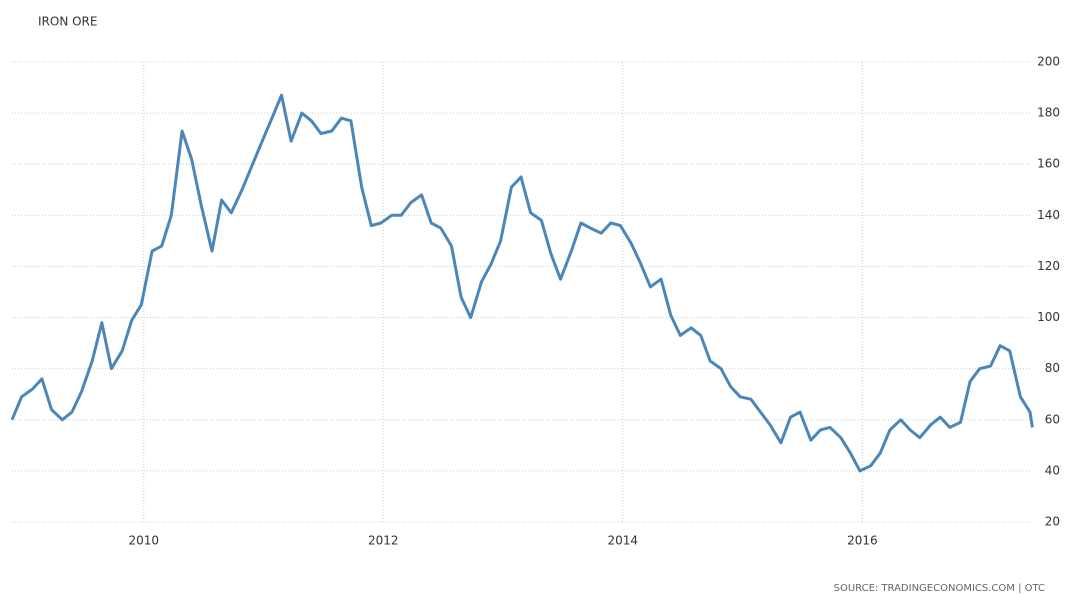  Describe the element at coordinates (1052, 368) in the screenshot. I see `y-tick-label: 80` at that location.